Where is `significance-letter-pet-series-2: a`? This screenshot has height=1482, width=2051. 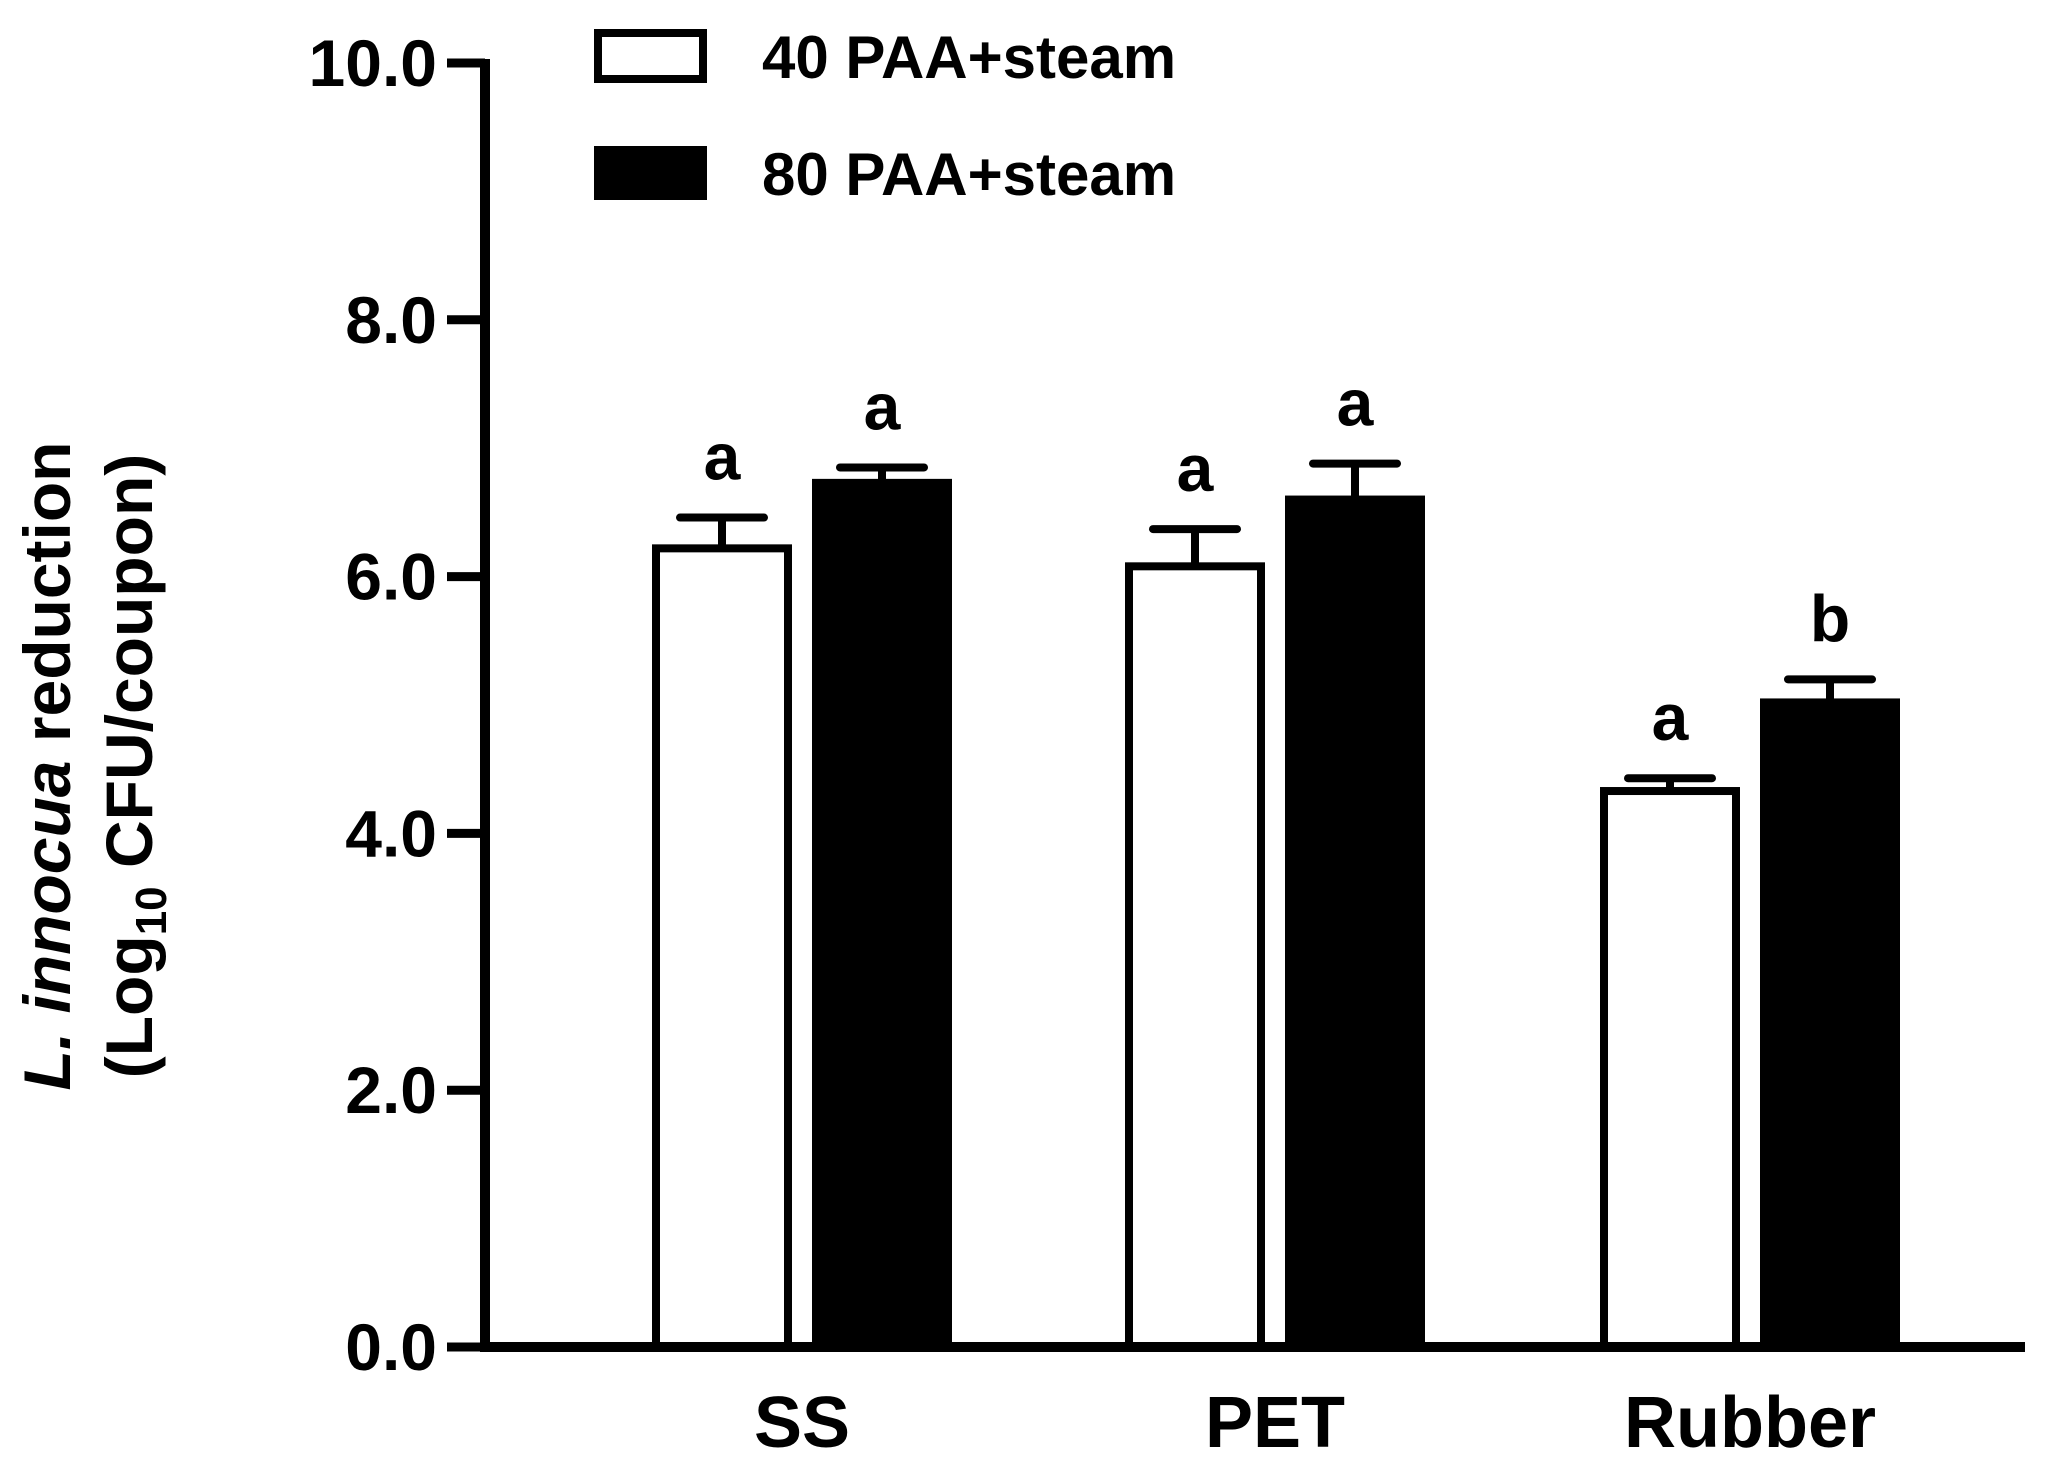 significance-letter-pet-series-2: a is located at coordinates (1356, 403).